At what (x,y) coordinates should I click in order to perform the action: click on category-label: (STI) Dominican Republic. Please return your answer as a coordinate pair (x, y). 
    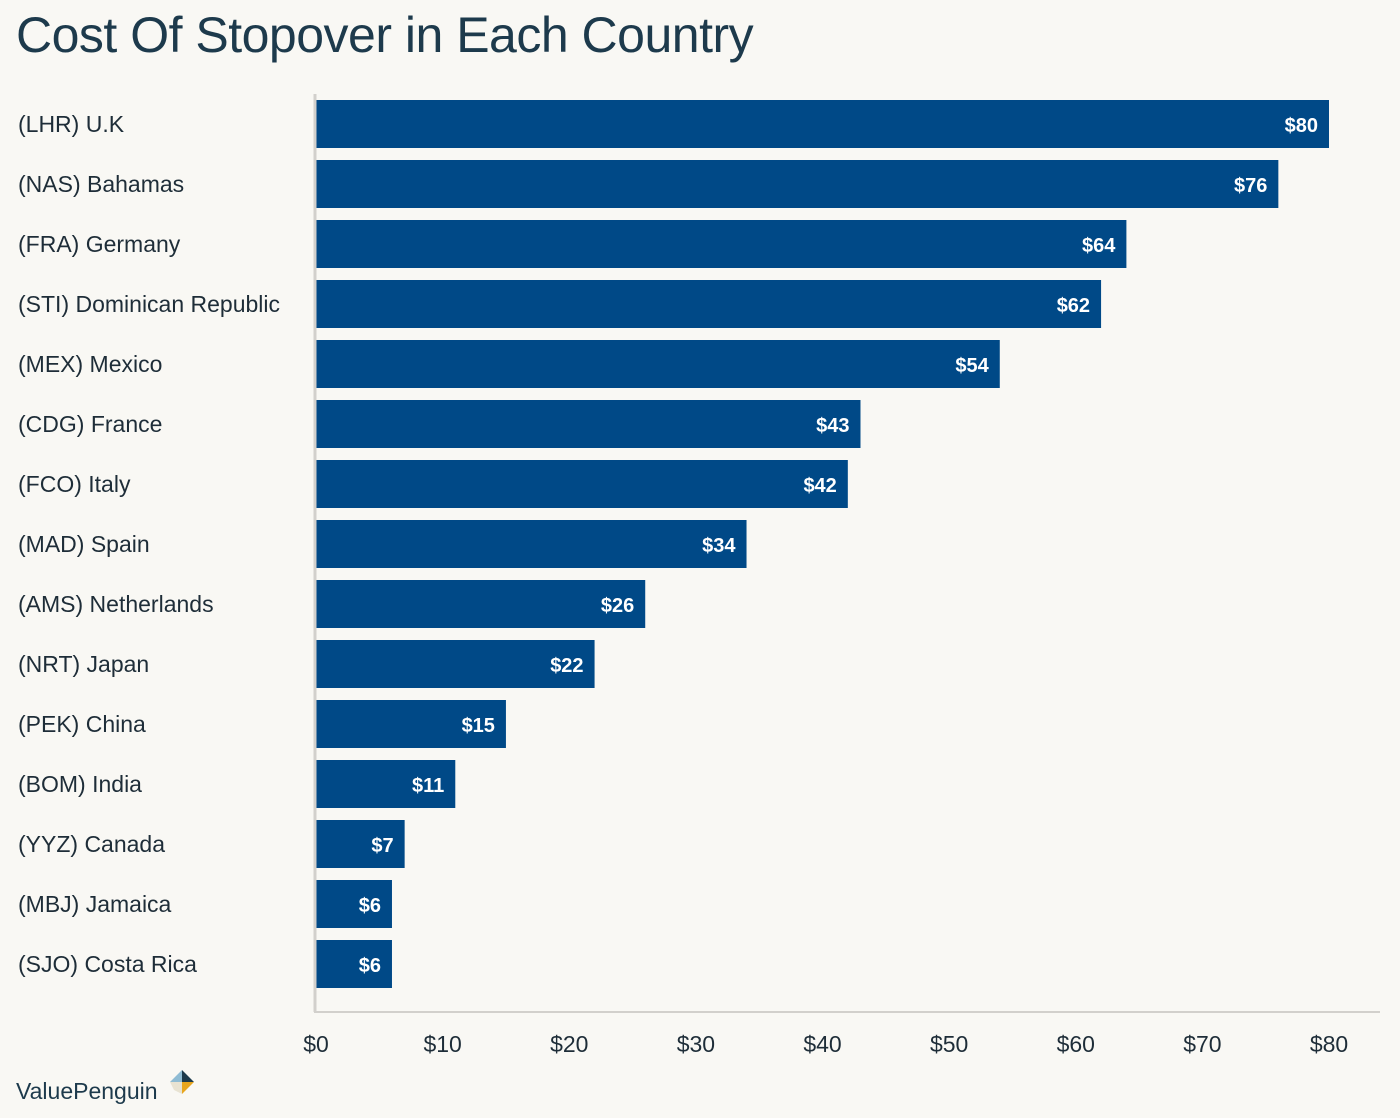
    Looking at the image, I should click on (149, 304).